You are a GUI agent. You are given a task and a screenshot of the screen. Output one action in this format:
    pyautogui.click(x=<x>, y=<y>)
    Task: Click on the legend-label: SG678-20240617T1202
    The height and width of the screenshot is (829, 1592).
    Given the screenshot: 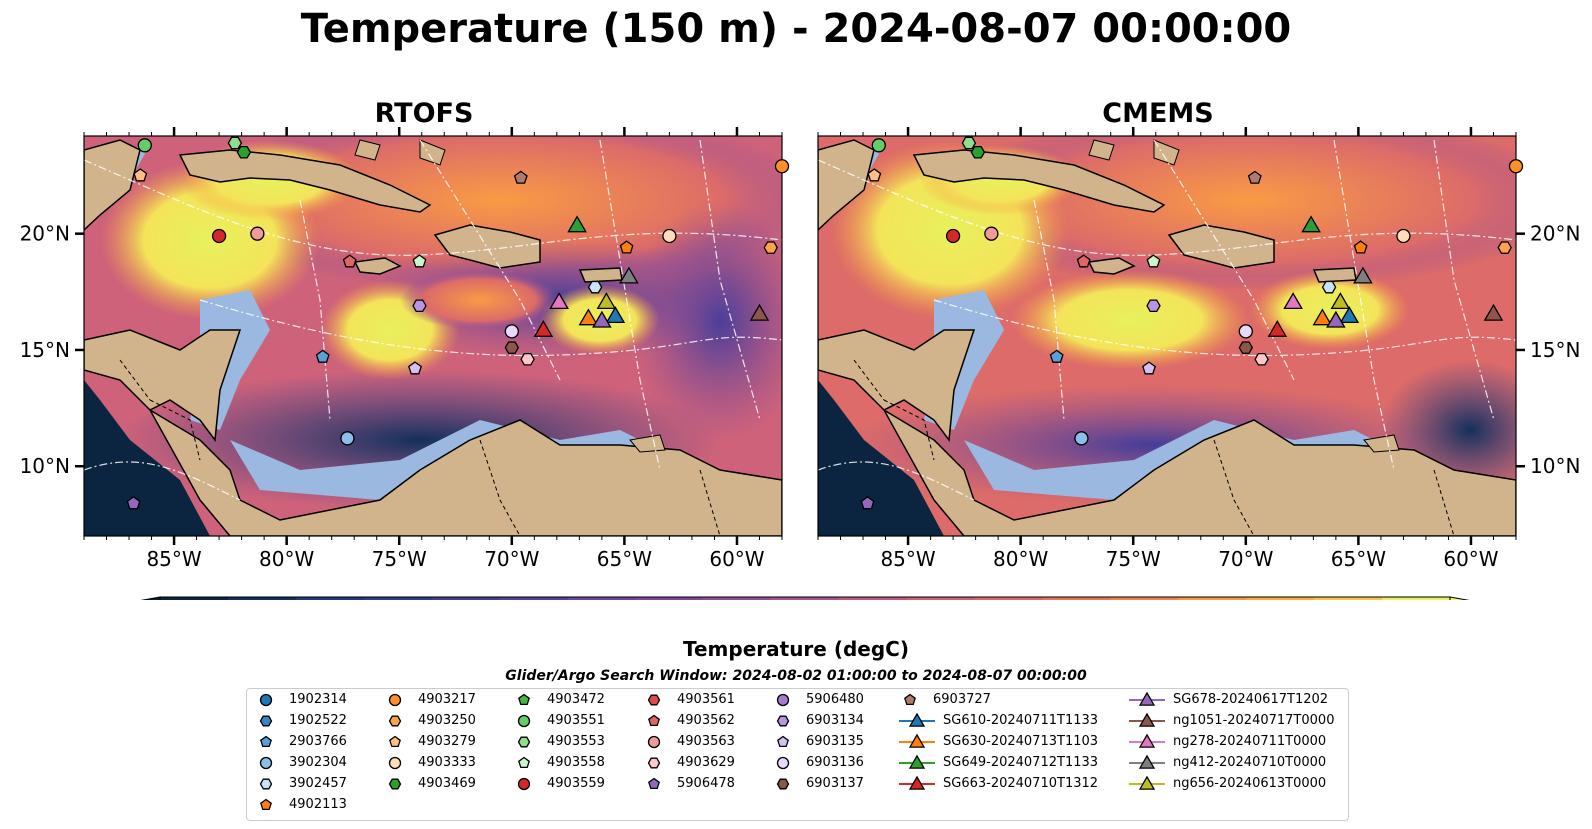 What is the action you would take?
    pyautogui.click(x=1251, y=699)
    